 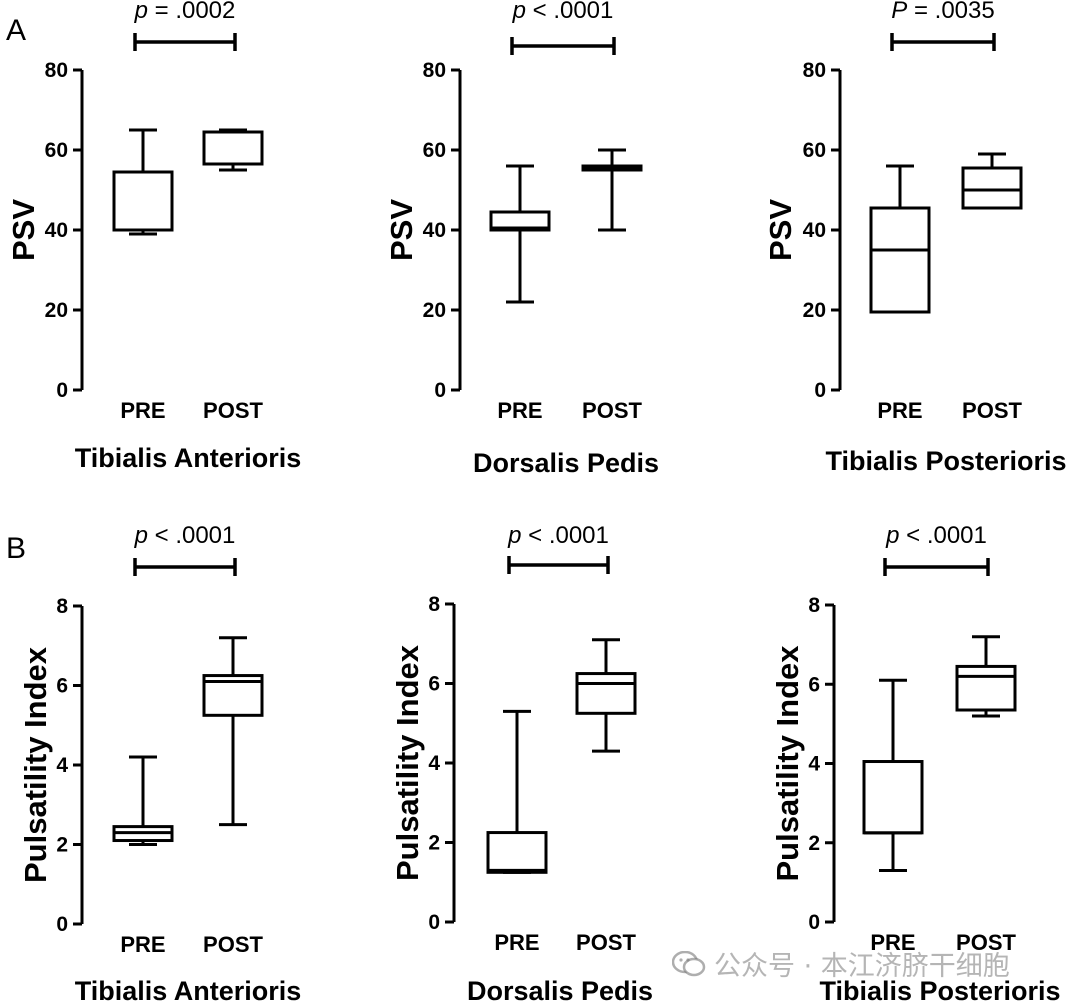 What do you see at coordinates (942, 12) in the screenshot?
I see `p-value-label: P = .0035` at bounding box center [942, 12].